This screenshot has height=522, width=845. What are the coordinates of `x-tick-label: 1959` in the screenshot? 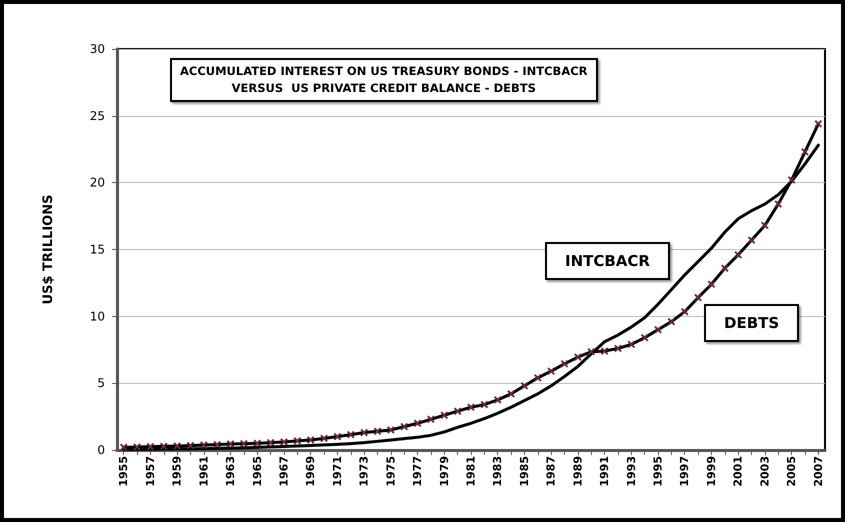 It's located at (177, 471).